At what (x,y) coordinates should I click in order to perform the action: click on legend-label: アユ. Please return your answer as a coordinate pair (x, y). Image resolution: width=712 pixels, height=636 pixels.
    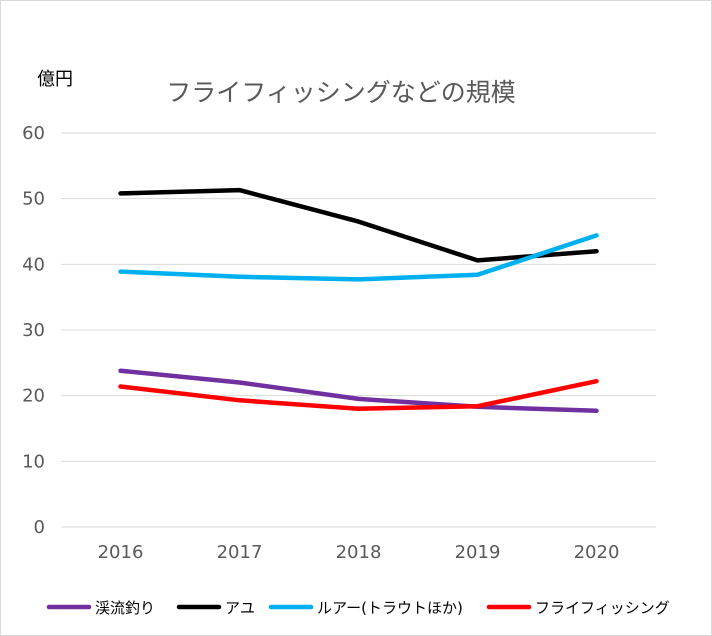
    Looking at the image, I should click on (240, 608).